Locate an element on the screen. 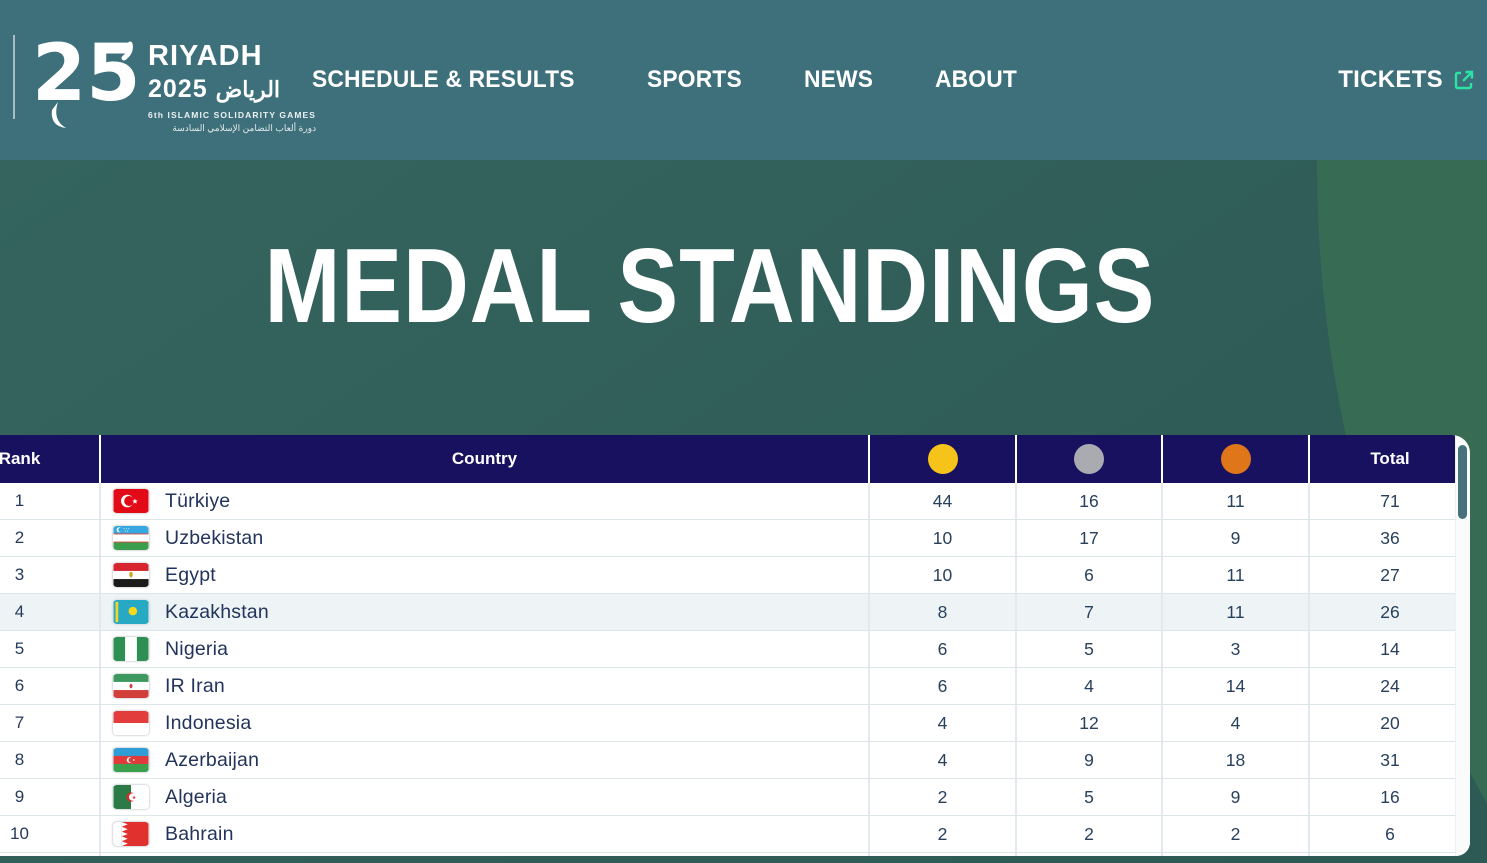  rank-cell: 9 is located at coordinates (19, 796).